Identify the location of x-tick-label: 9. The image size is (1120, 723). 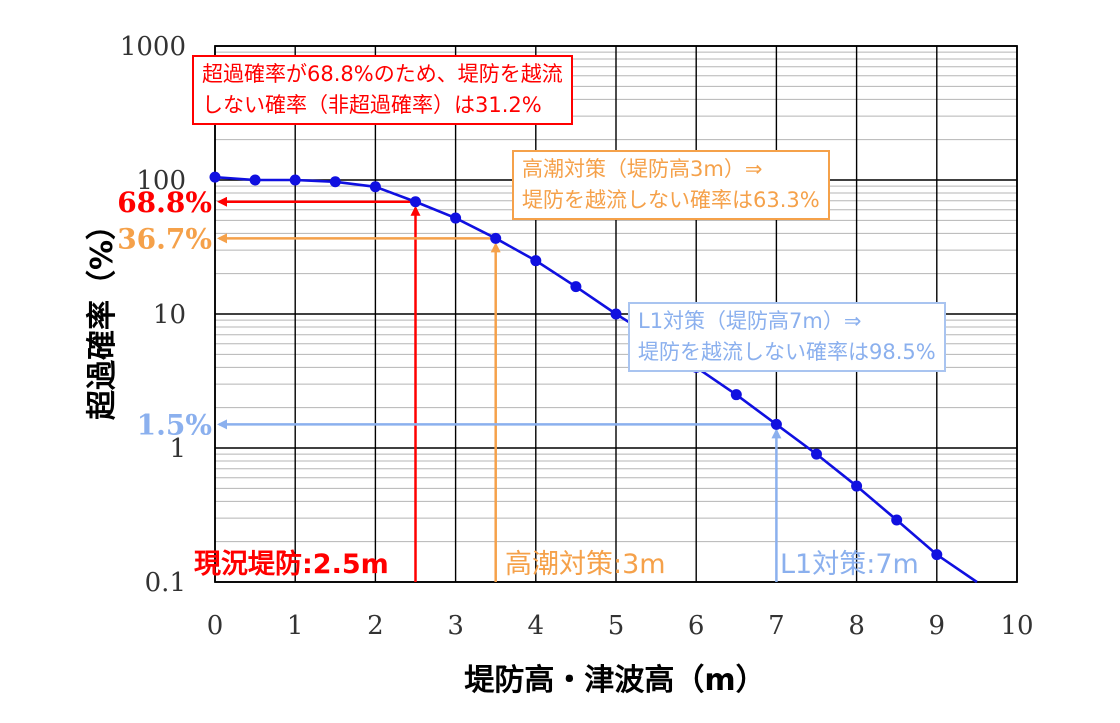
(937, 626).